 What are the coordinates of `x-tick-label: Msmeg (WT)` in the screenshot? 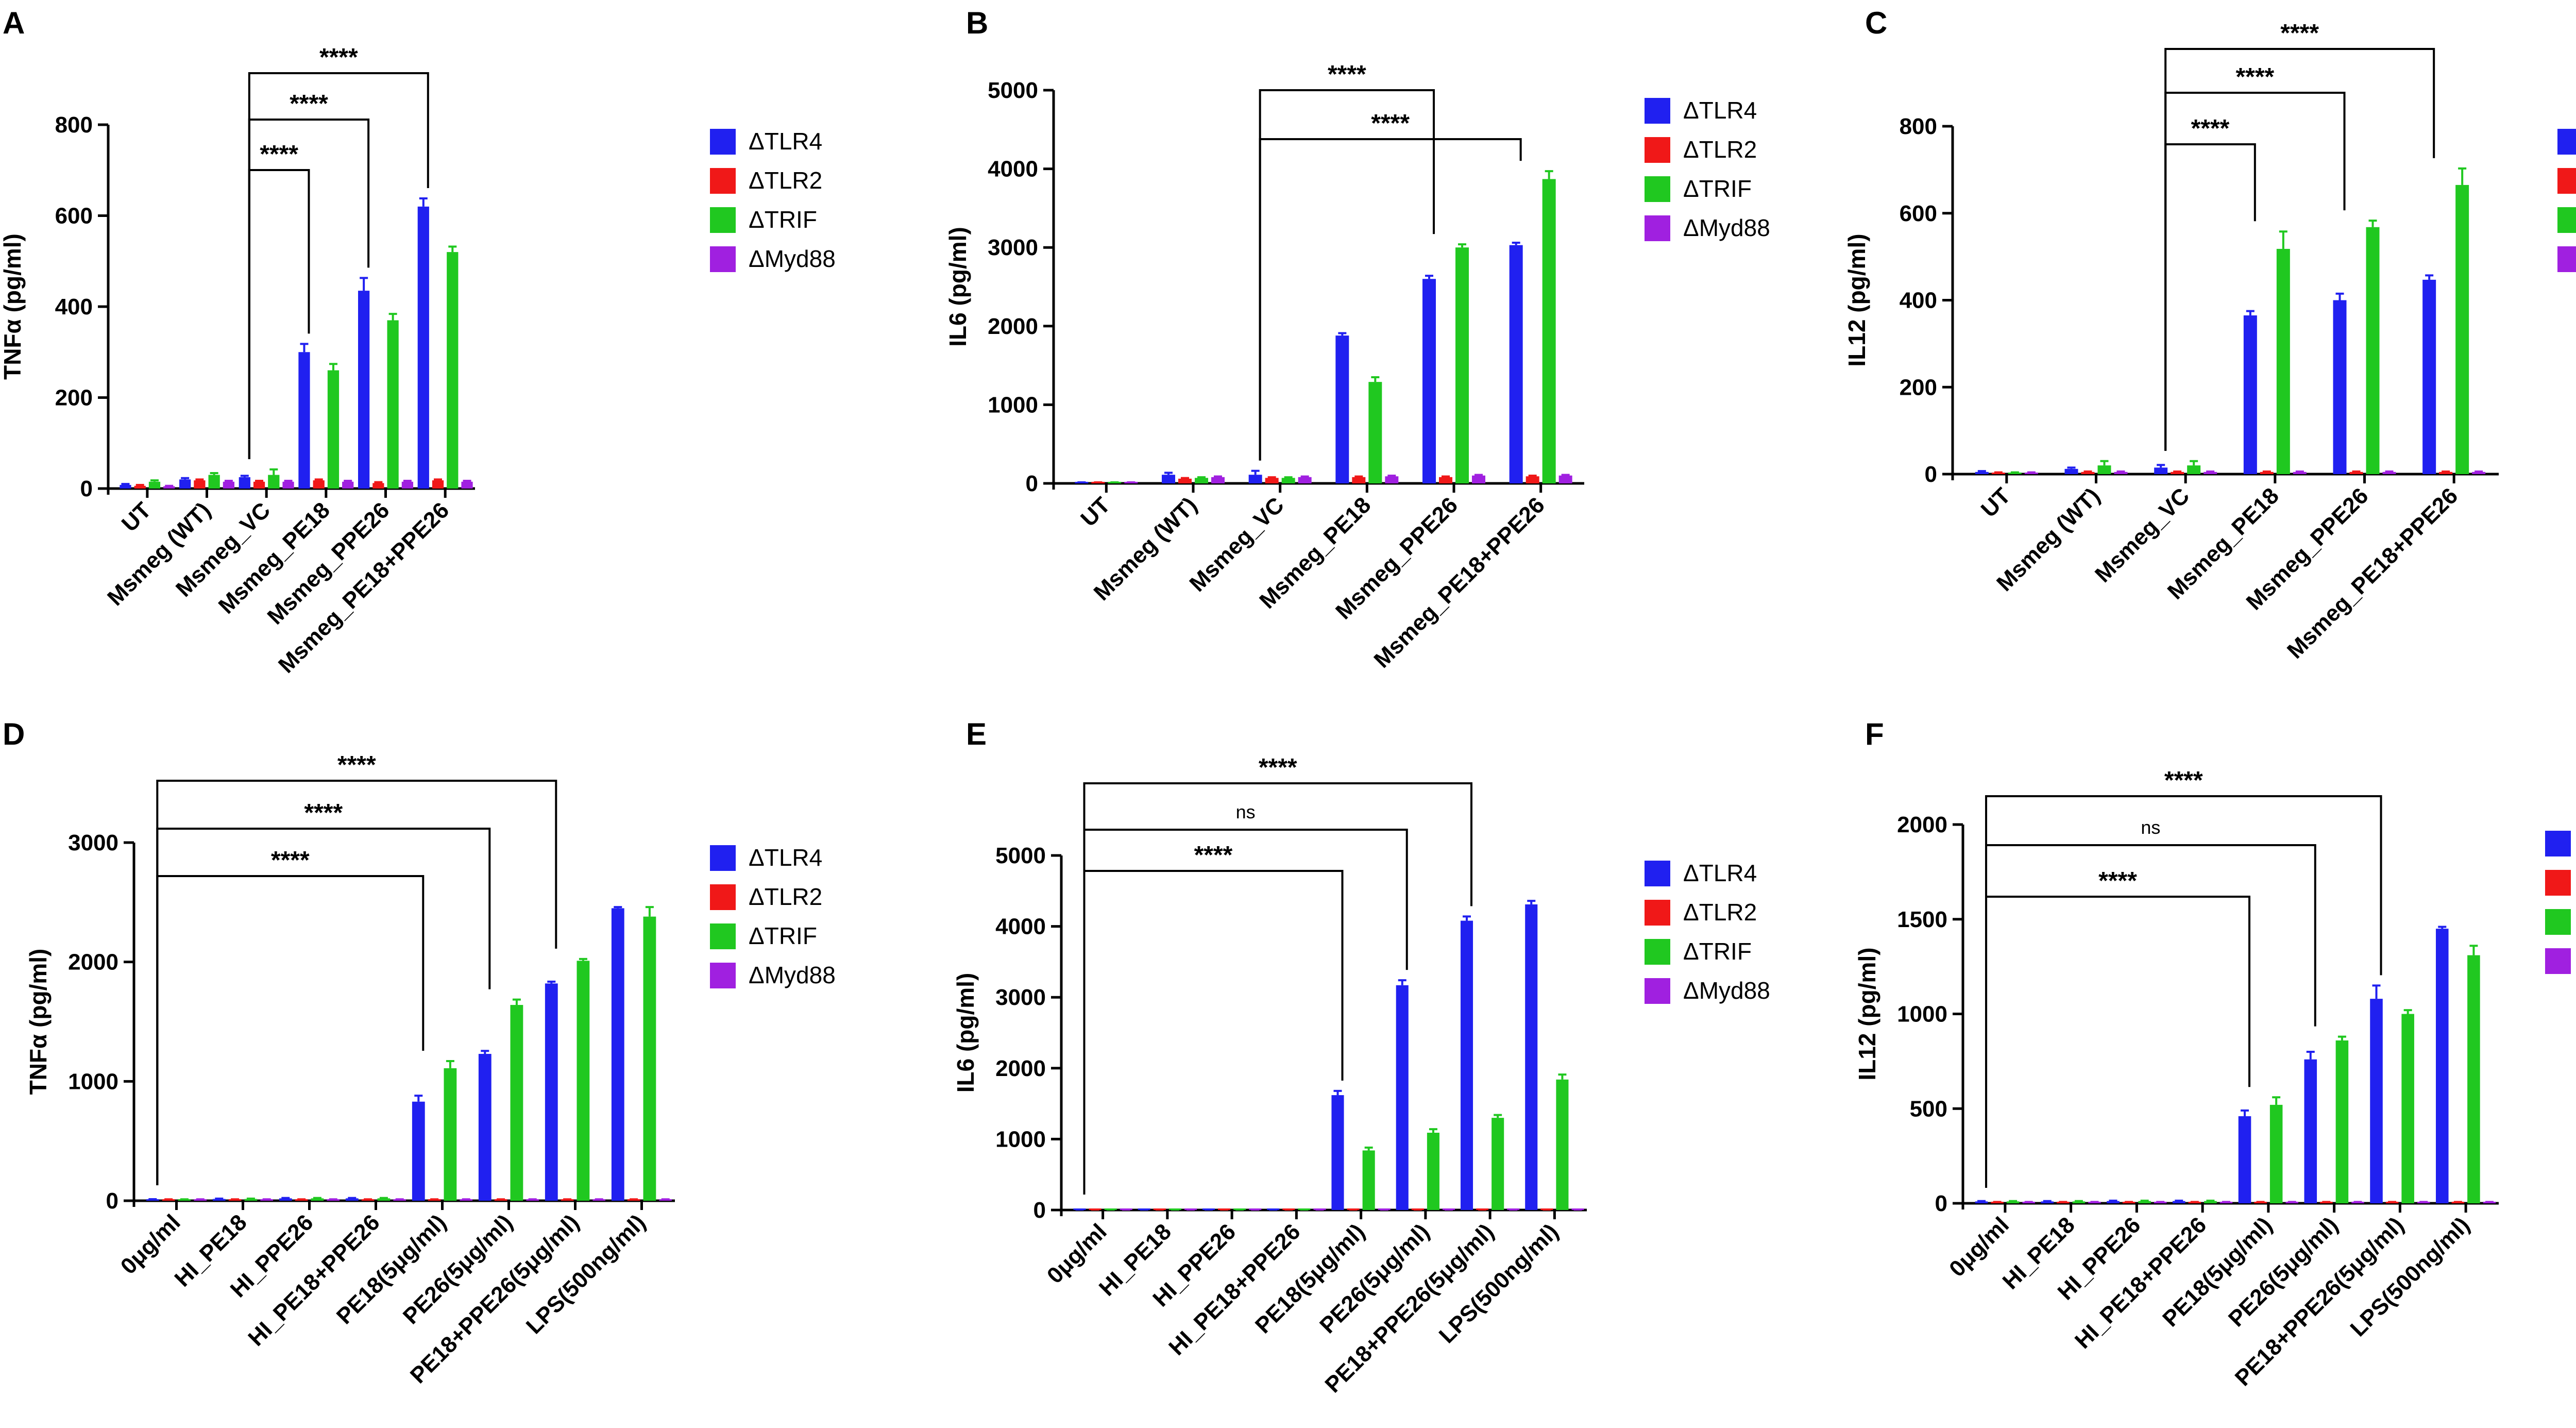 It's located at (159, 554).